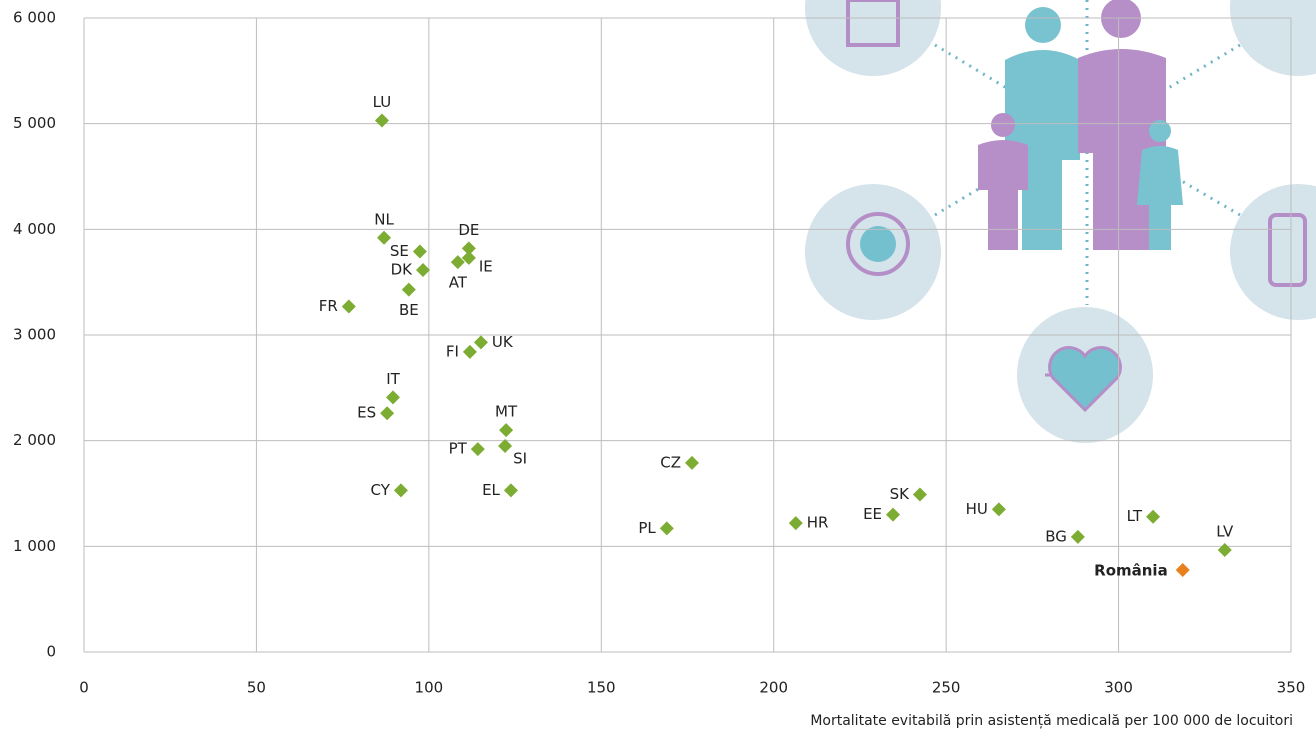 This screenshot has height=733, width=1316. What do you see at coordinates (458, 283) in the screenshot?
I see `point-label: AT` at bounding box center [458, 283].